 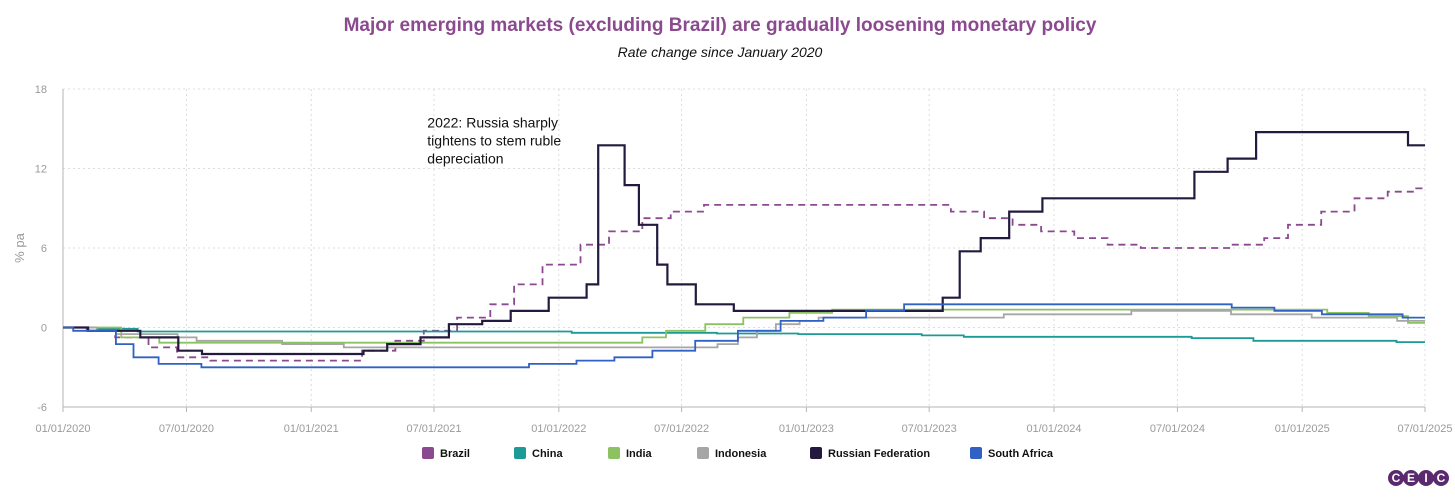 I want to click on legend-label: Russian Federation, so click(x=879, y=454).